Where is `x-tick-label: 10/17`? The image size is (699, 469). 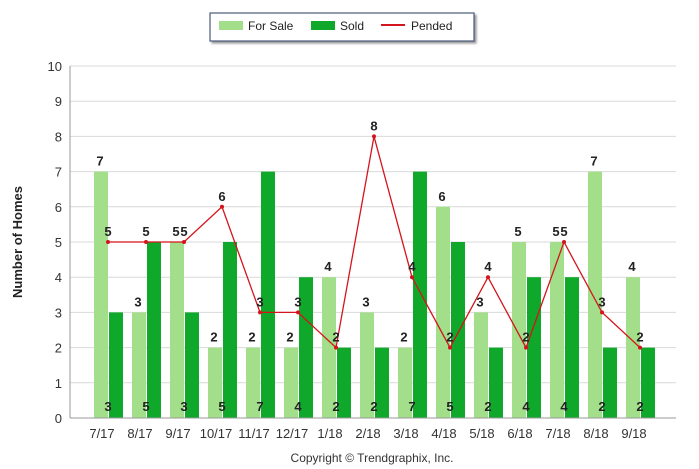
x-tick-label: 10/17 is located at coordinates (216, 433).